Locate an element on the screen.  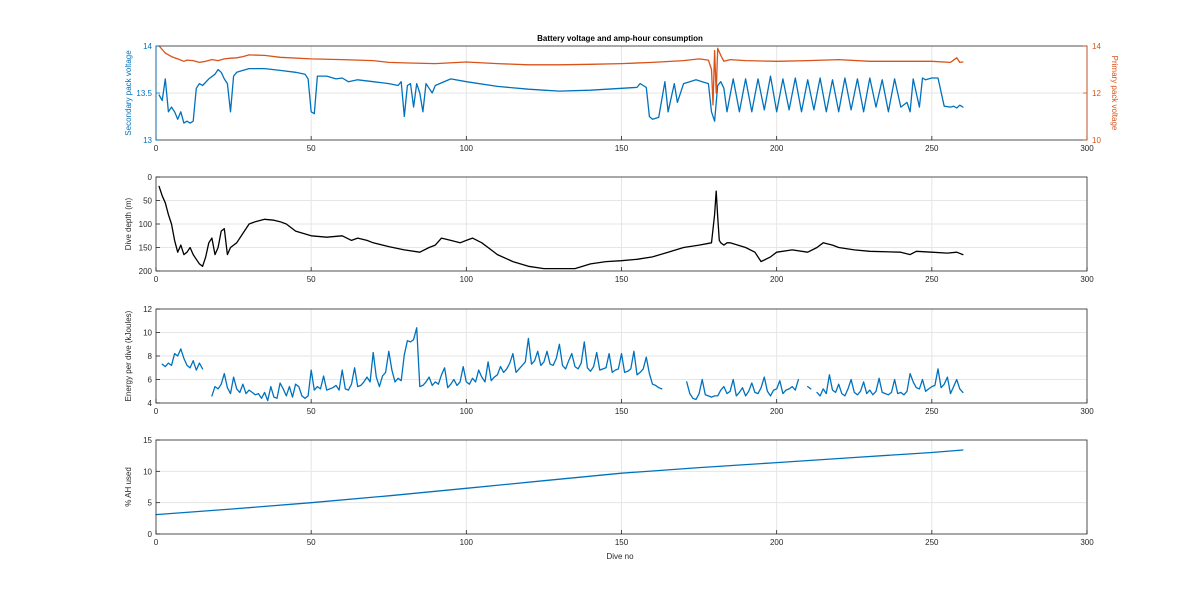
y-tick-label: 200 is located at coordinates (146, 271).